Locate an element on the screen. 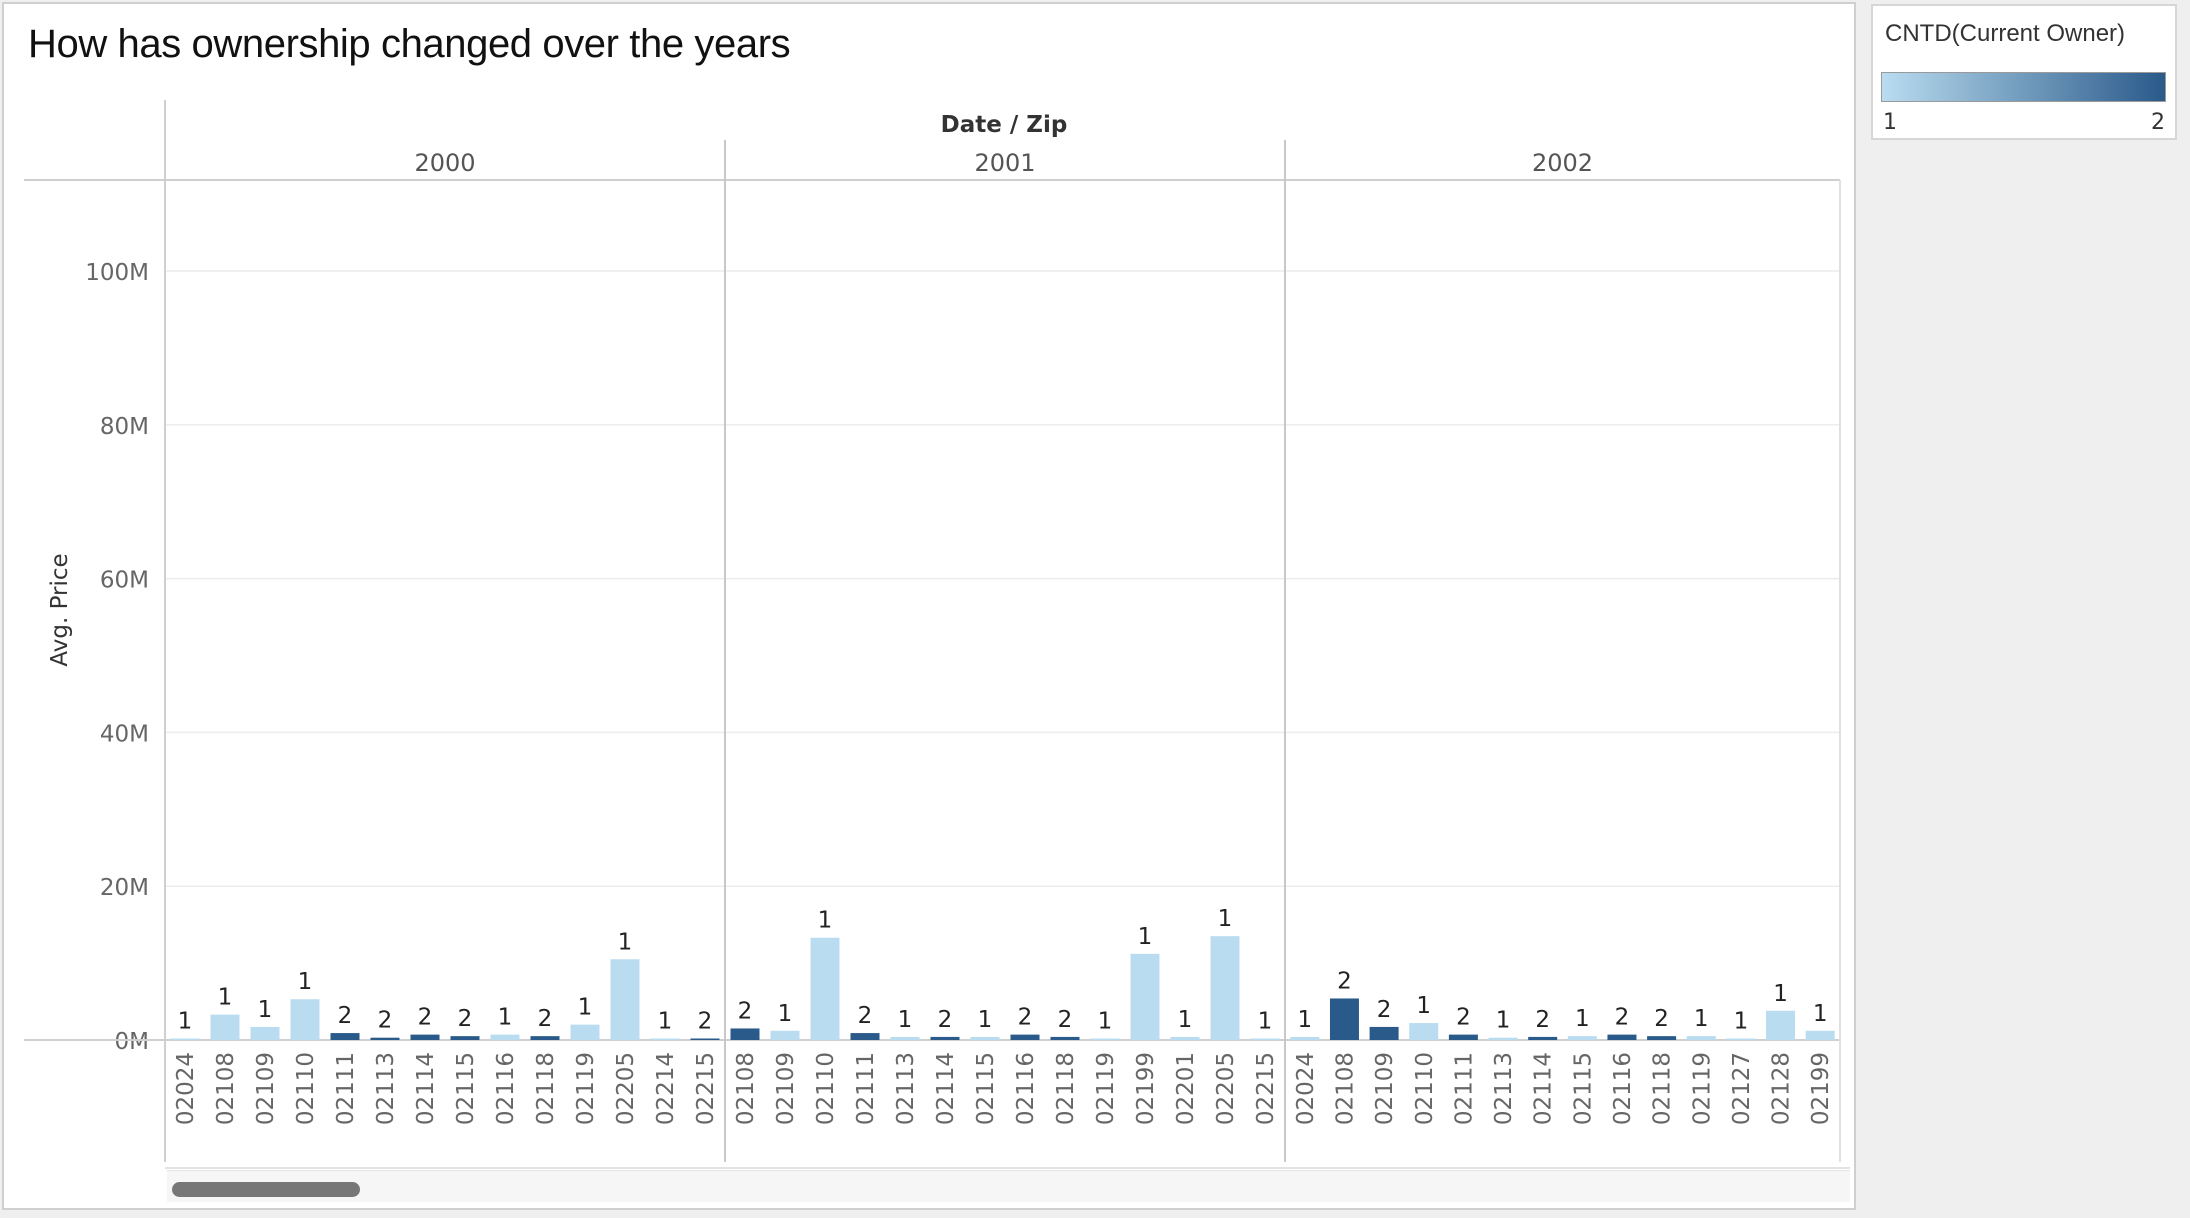 The image size is (2190, 1218). horizontal-scrollbar is located at coordinates (1008, 1186).